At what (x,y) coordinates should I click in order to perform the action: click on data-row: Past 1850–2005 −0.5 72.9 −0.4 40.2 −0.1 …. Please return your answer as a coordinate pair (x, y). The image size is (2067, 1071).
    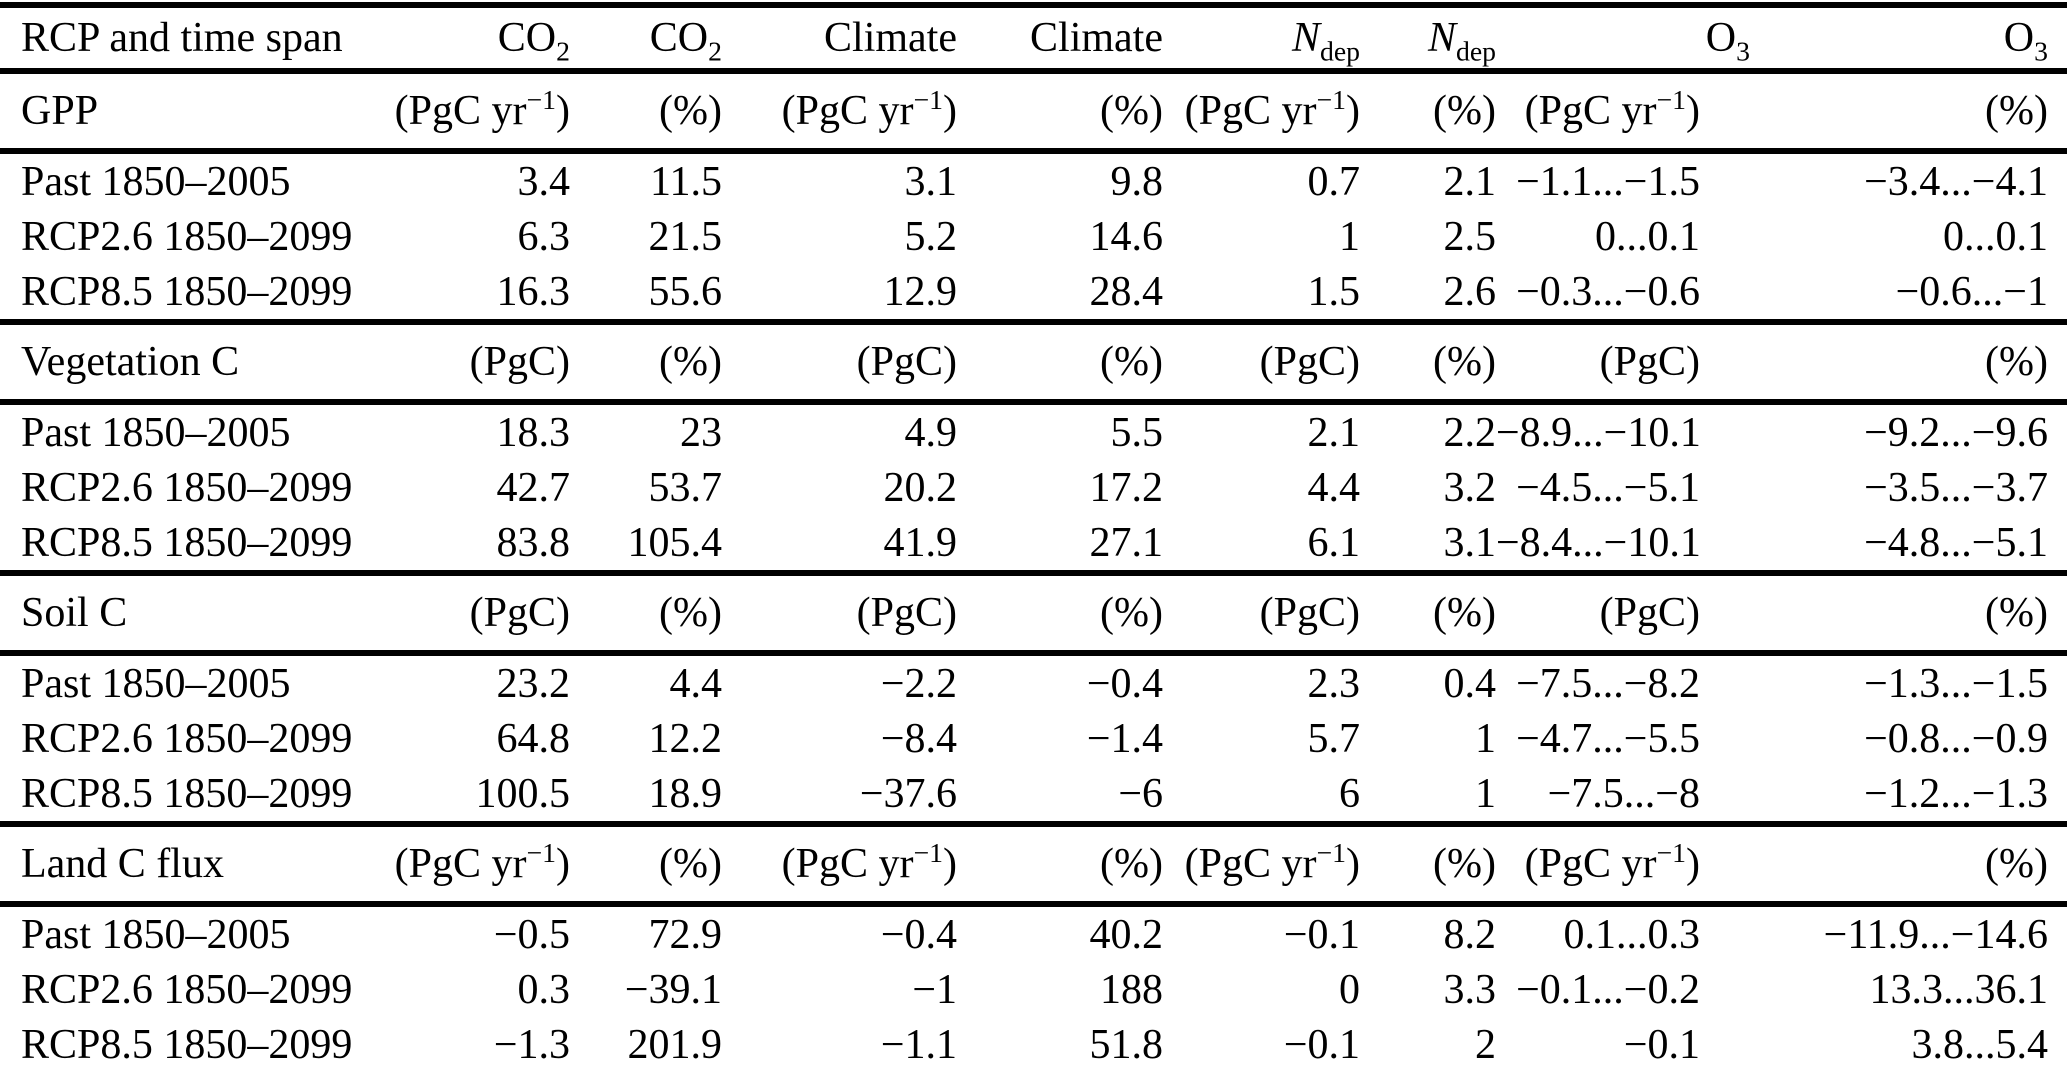
    Looking at the image, I should click on (1033, 933).